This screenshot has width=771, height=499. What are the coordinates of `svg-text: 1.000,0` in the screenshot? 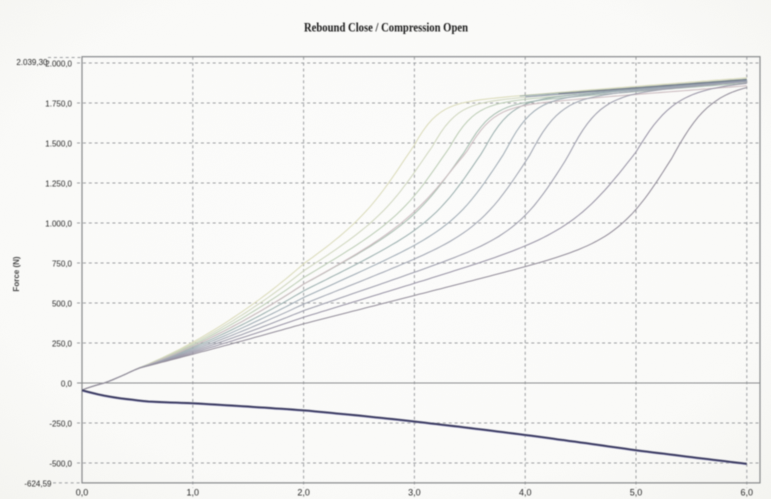 It's located at (58, 224).